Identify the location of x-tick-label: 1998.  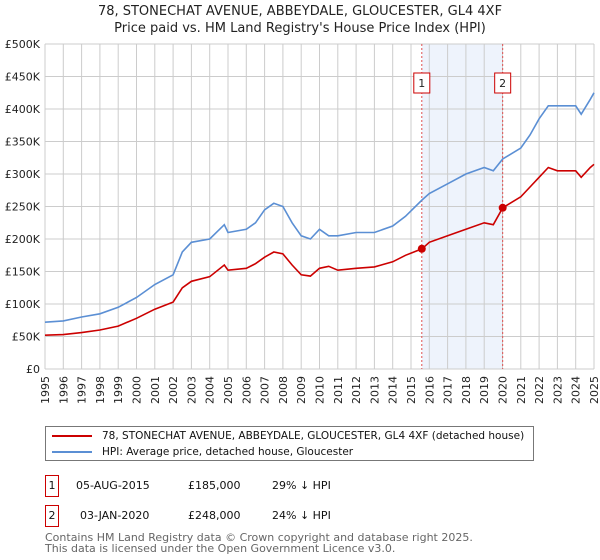
(100, 390).